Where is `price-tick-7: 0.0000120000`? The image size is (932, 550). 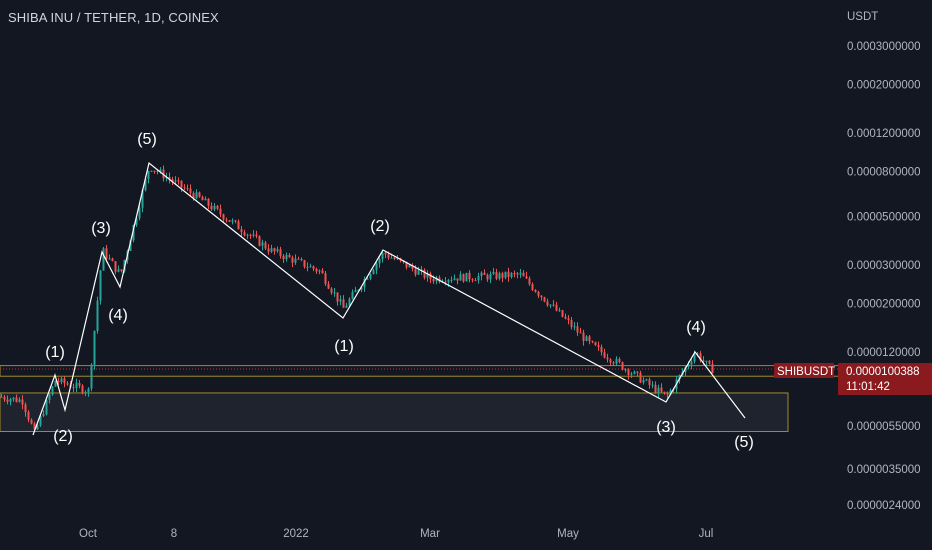
price-tick-7: 0.0000120000 is located at coordinates (884, 353).